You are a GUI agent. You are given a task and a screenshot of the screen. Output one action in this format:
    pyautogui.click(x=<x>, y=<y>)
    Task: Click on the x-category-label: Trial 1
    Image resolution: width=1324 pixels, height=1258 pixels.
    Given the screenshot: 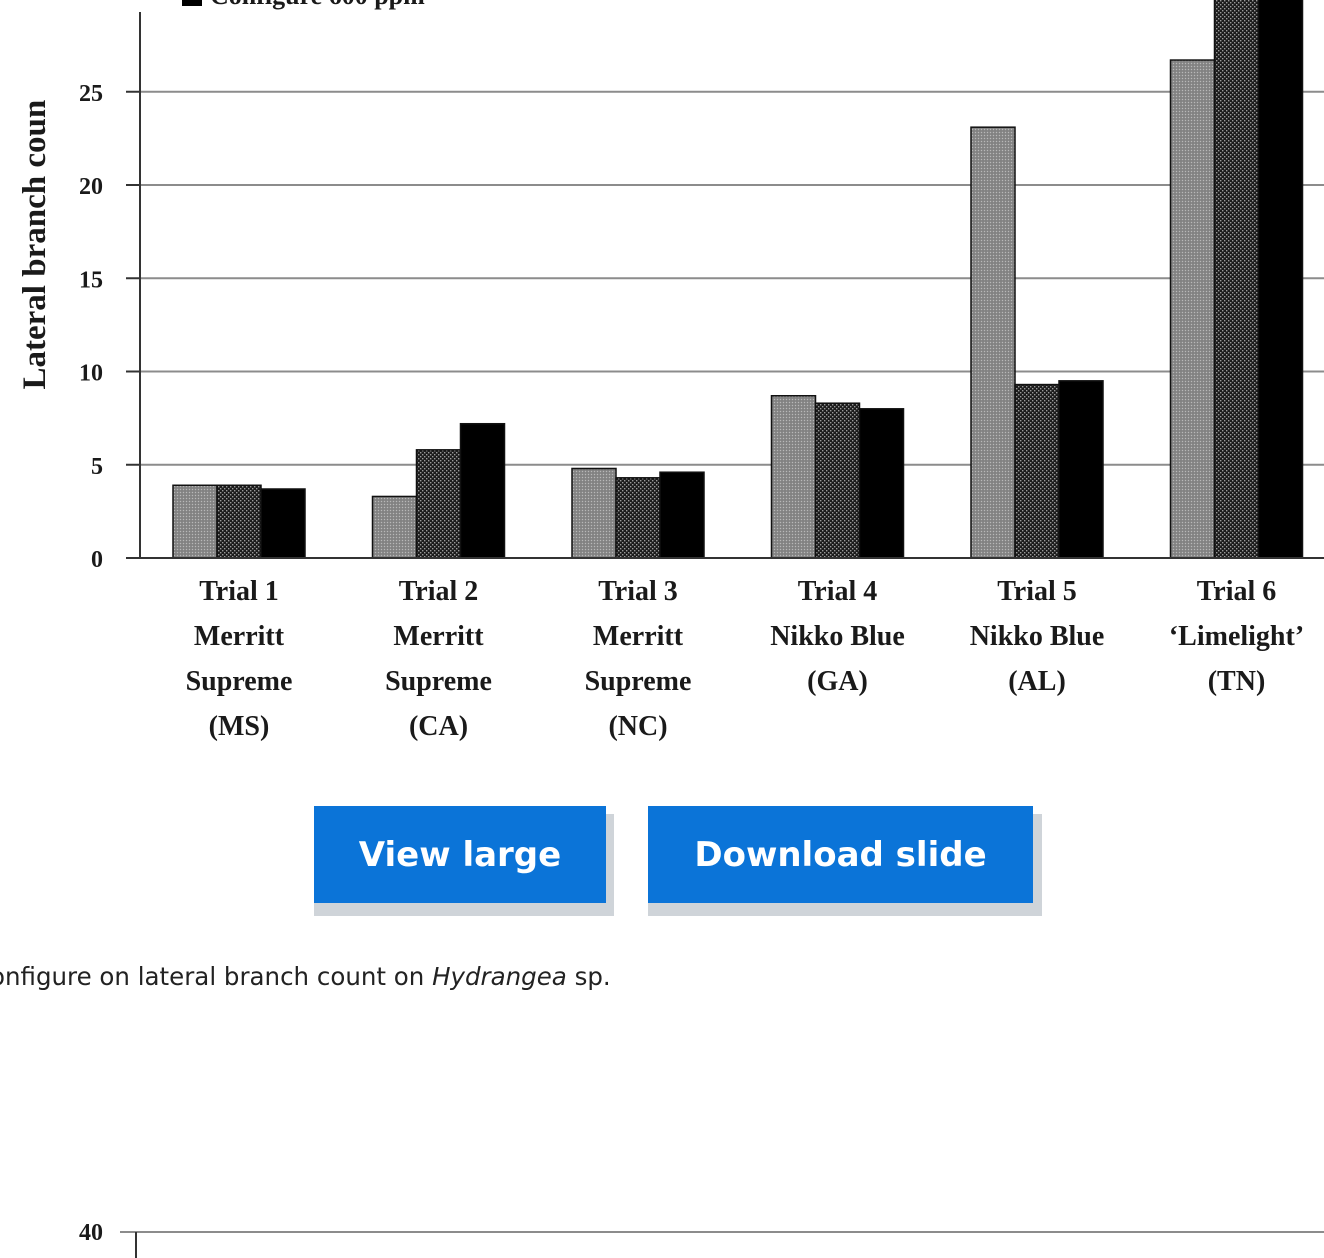 What is the action you would take?
    pyautogui.click(x=239, y=591)
    